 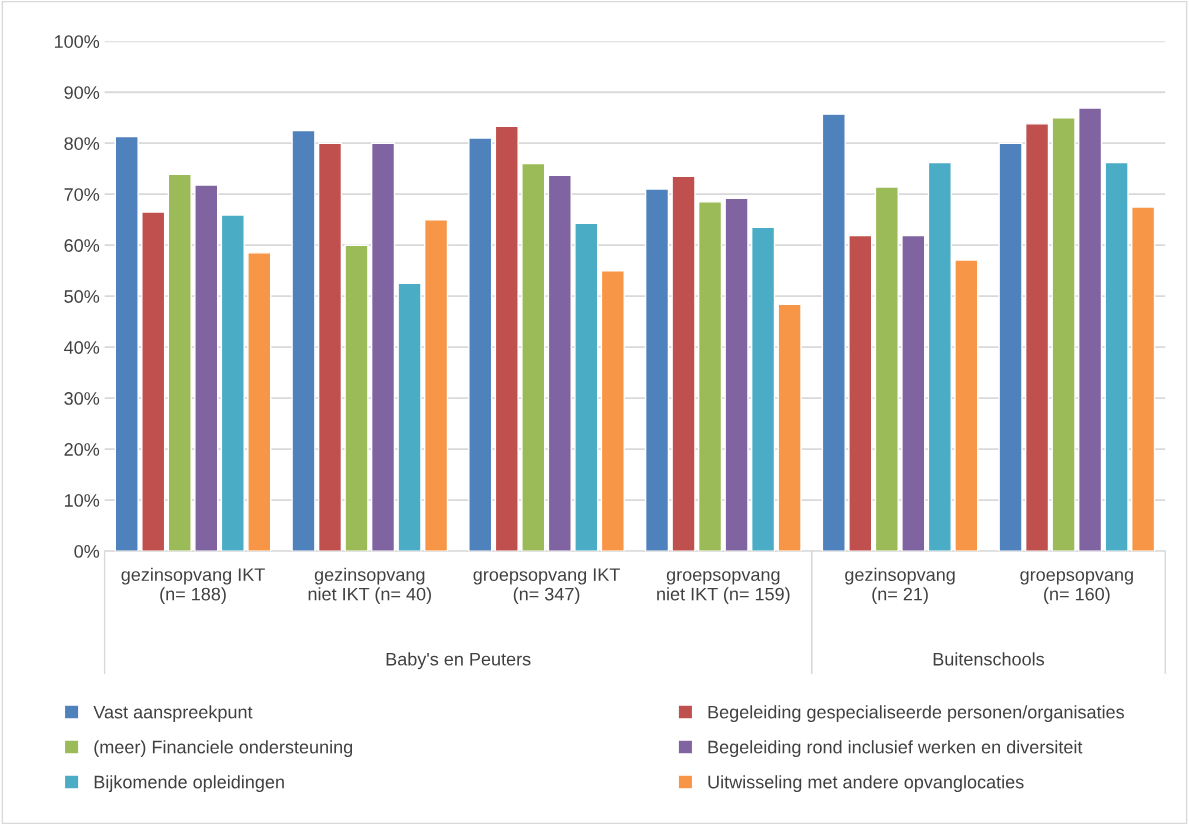 I want to click on x-tick-label: gezinsopvang (n= 21), so click(x=900, y=586).